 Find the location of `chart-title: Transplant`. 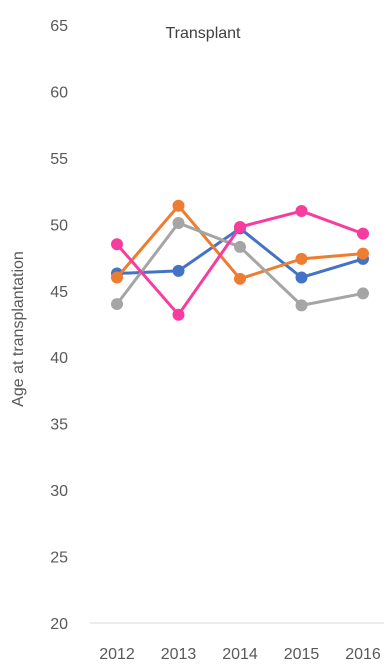

chart-title: Transplant is located at coordinates (204, 33).